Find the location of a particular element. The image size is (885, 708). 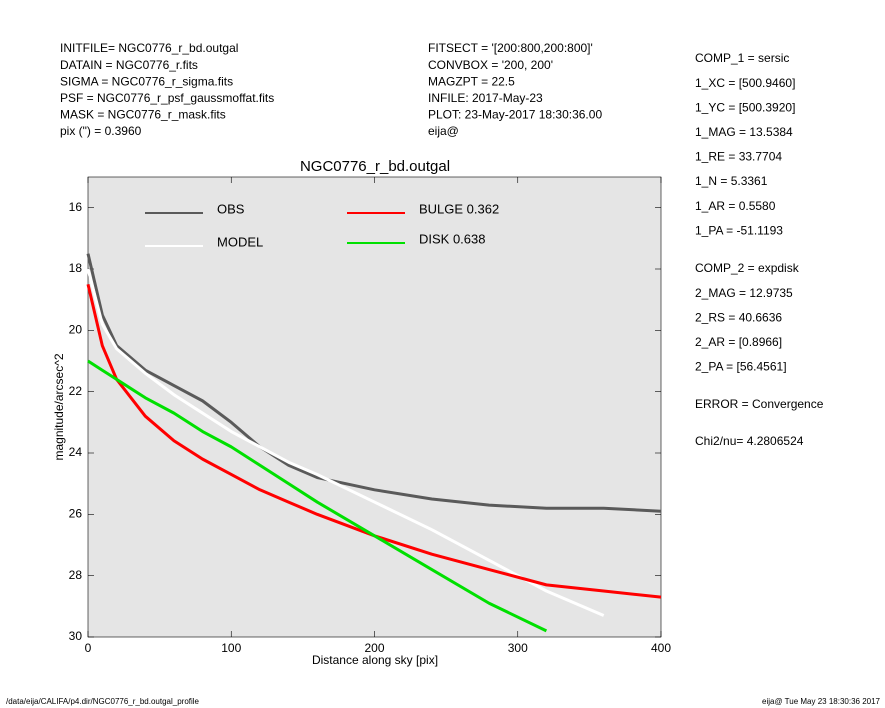

header-line: FITSECT = '[200:800,200:800]' is located at coordinates (510, 48).